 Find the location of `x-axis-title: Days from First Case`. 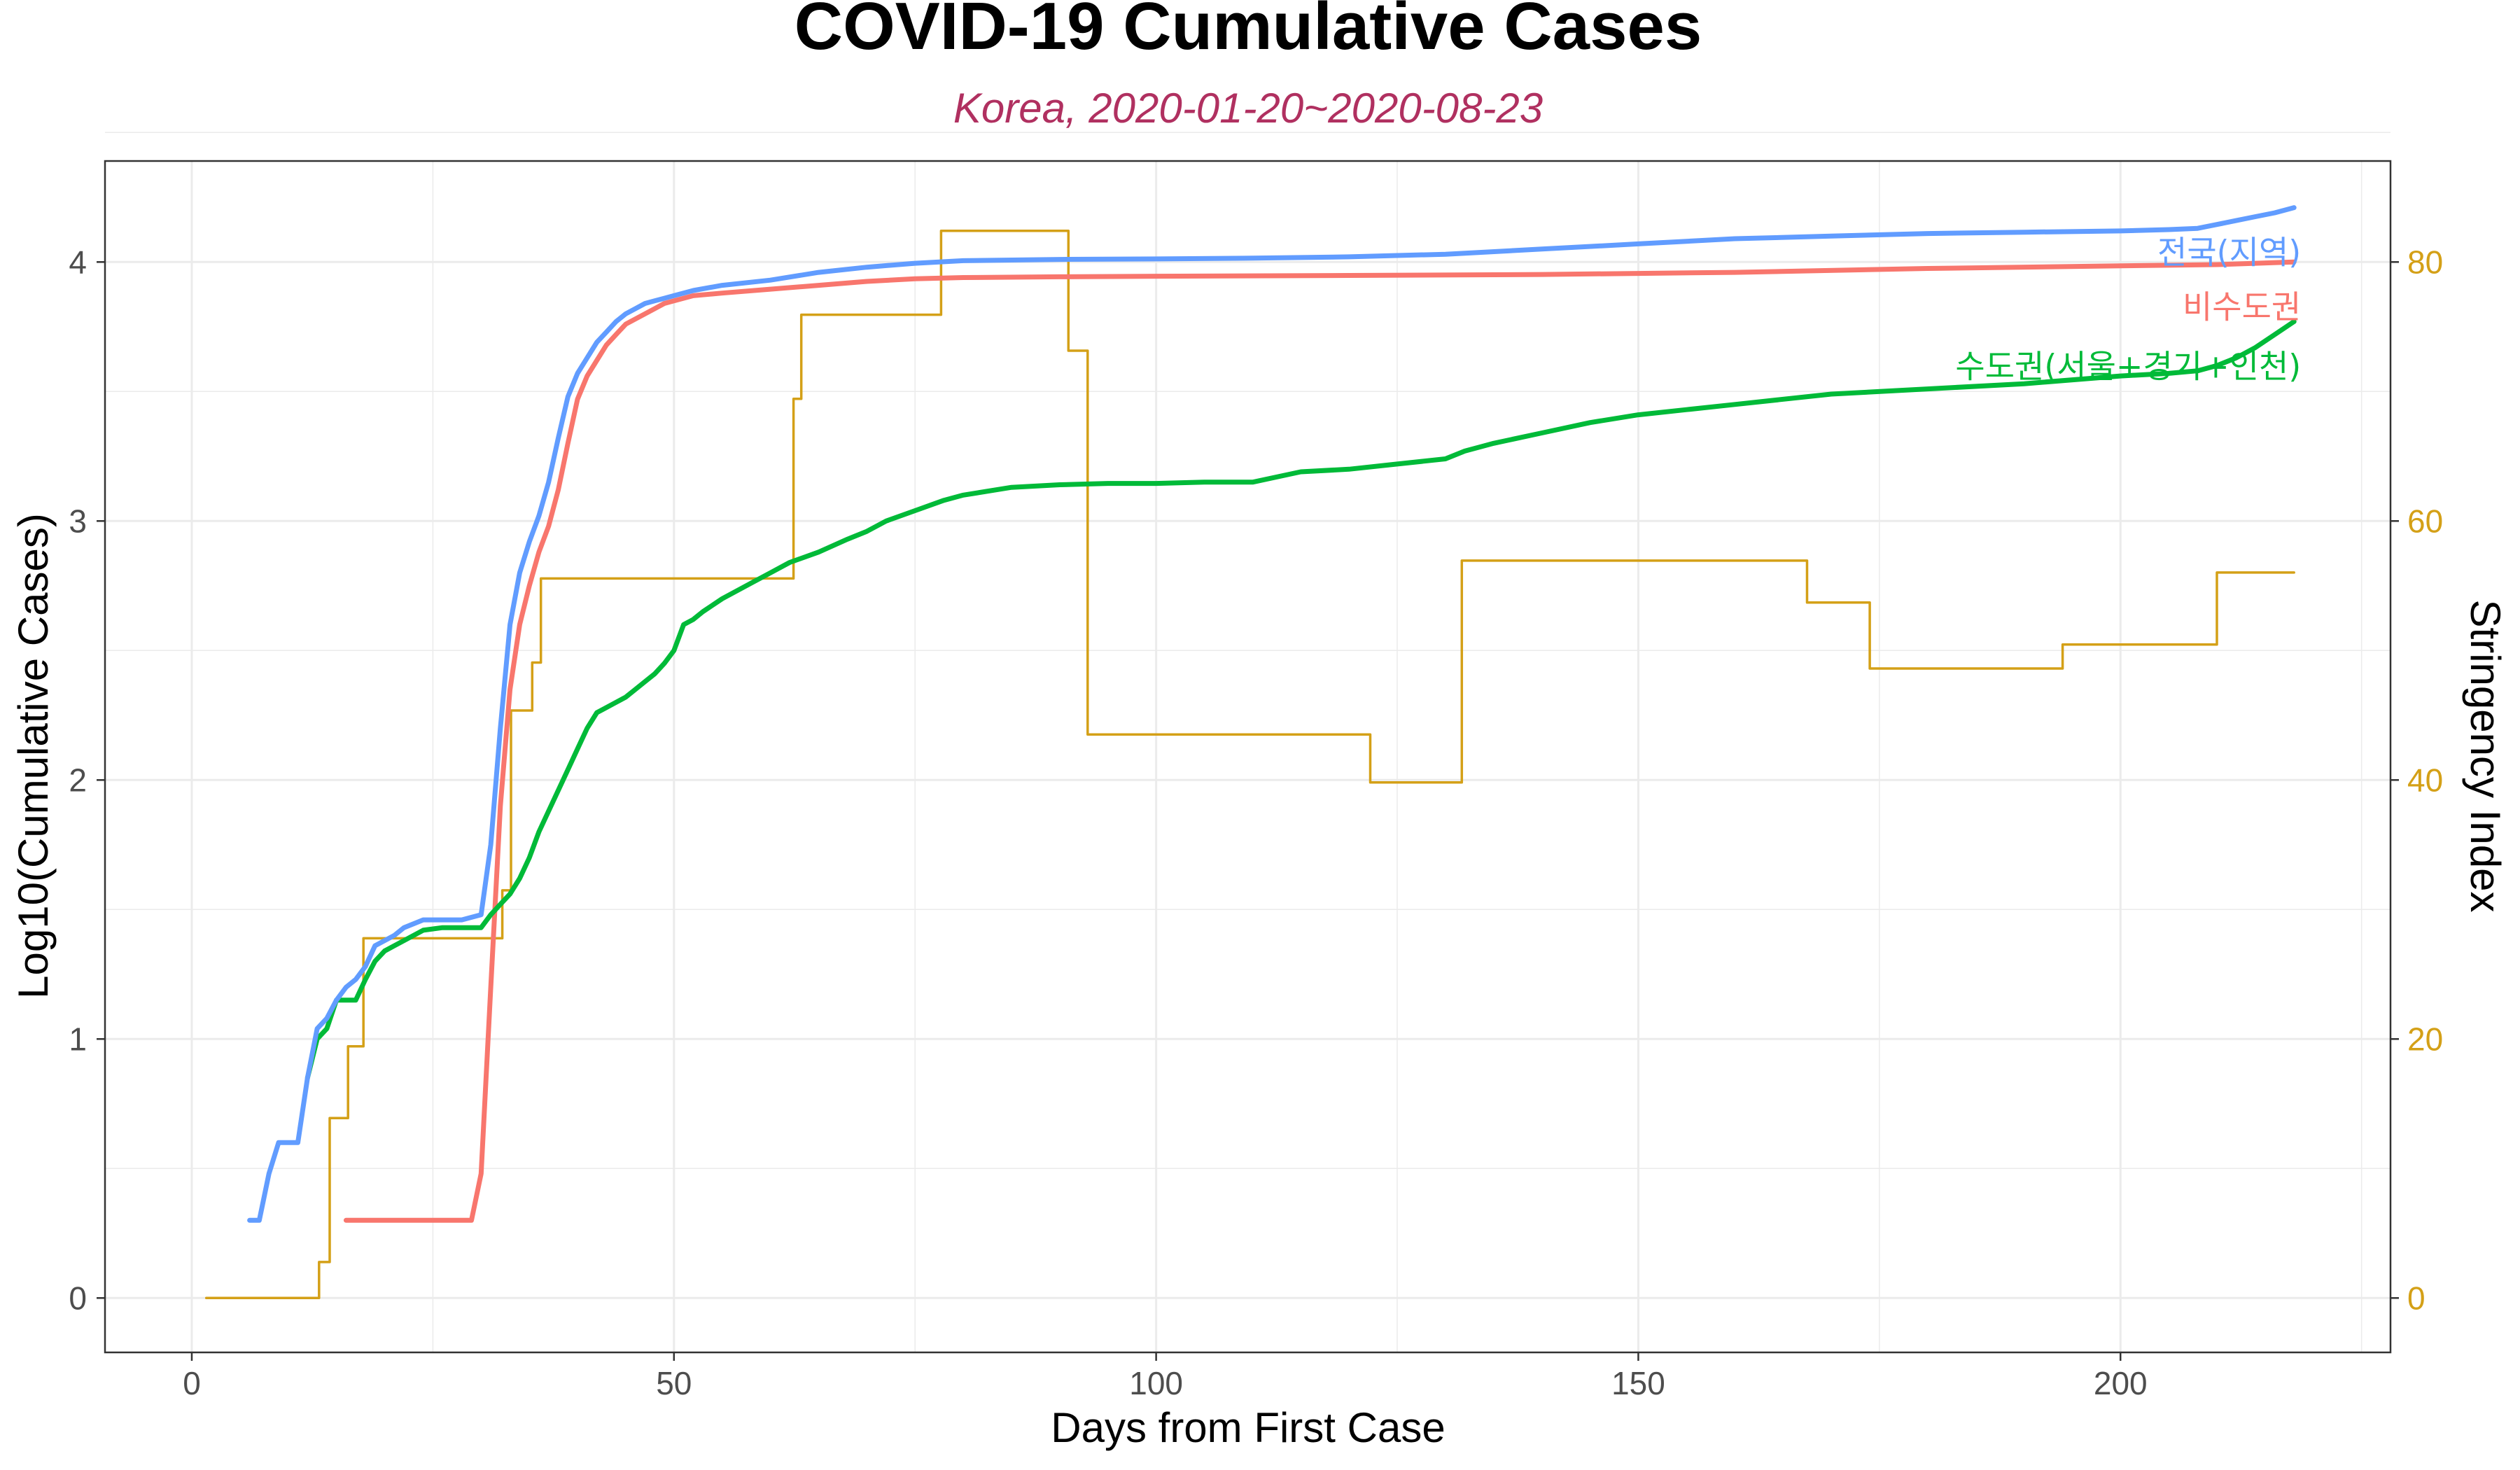

x-axis-title: Days from First Case is located at coordinates (1248, 1427).